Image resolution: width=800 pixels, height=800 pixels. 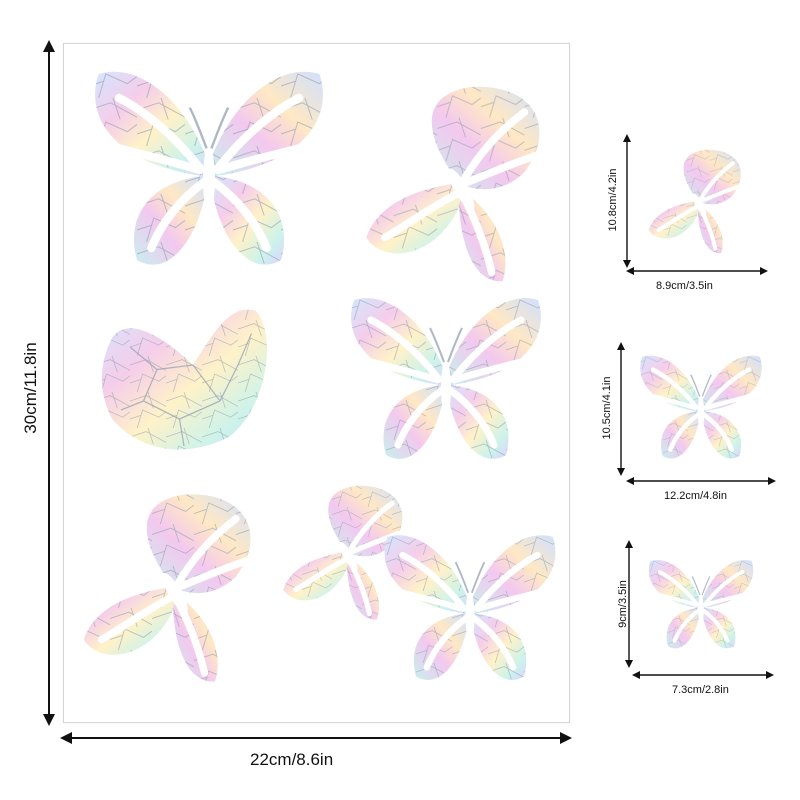 What do you see at coordinates (684, 286) in the screenshot?
I see `sample-1-width-label: 8.9cm/3.5in` at bounding box center [684, 286].